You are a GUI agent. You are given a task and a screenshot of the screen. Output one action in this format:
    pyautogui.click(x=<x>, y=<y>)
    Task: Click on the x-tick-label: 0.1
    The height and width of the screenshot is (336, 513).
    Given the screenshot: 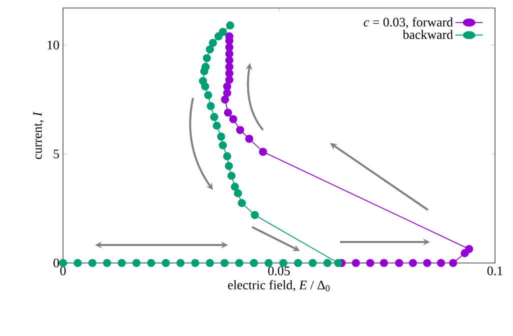 What is the action you would take?
    pyautogui.click(x=494, y=271)
    